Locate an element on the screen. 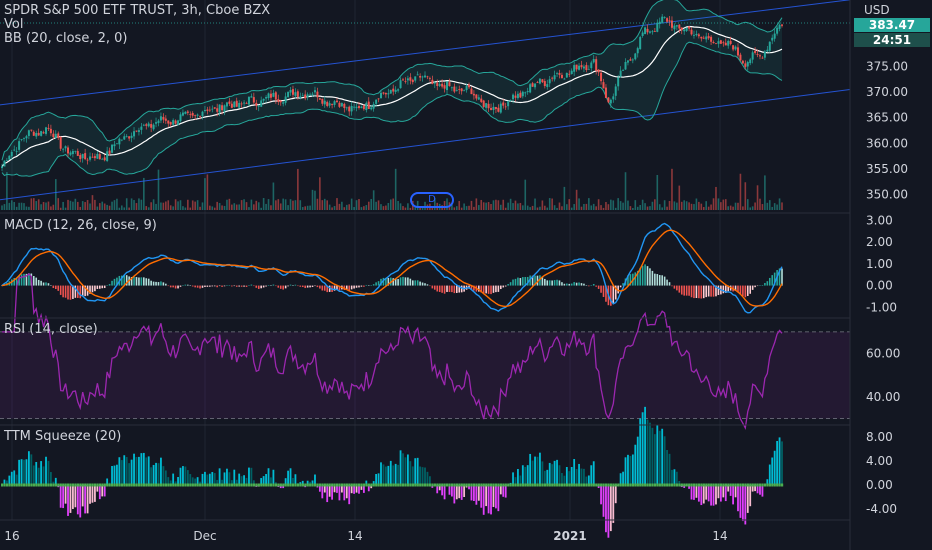 This screenshot has height=550, width=932. ttm-axis-label: 4.00 is located at coordinates (879, 461).